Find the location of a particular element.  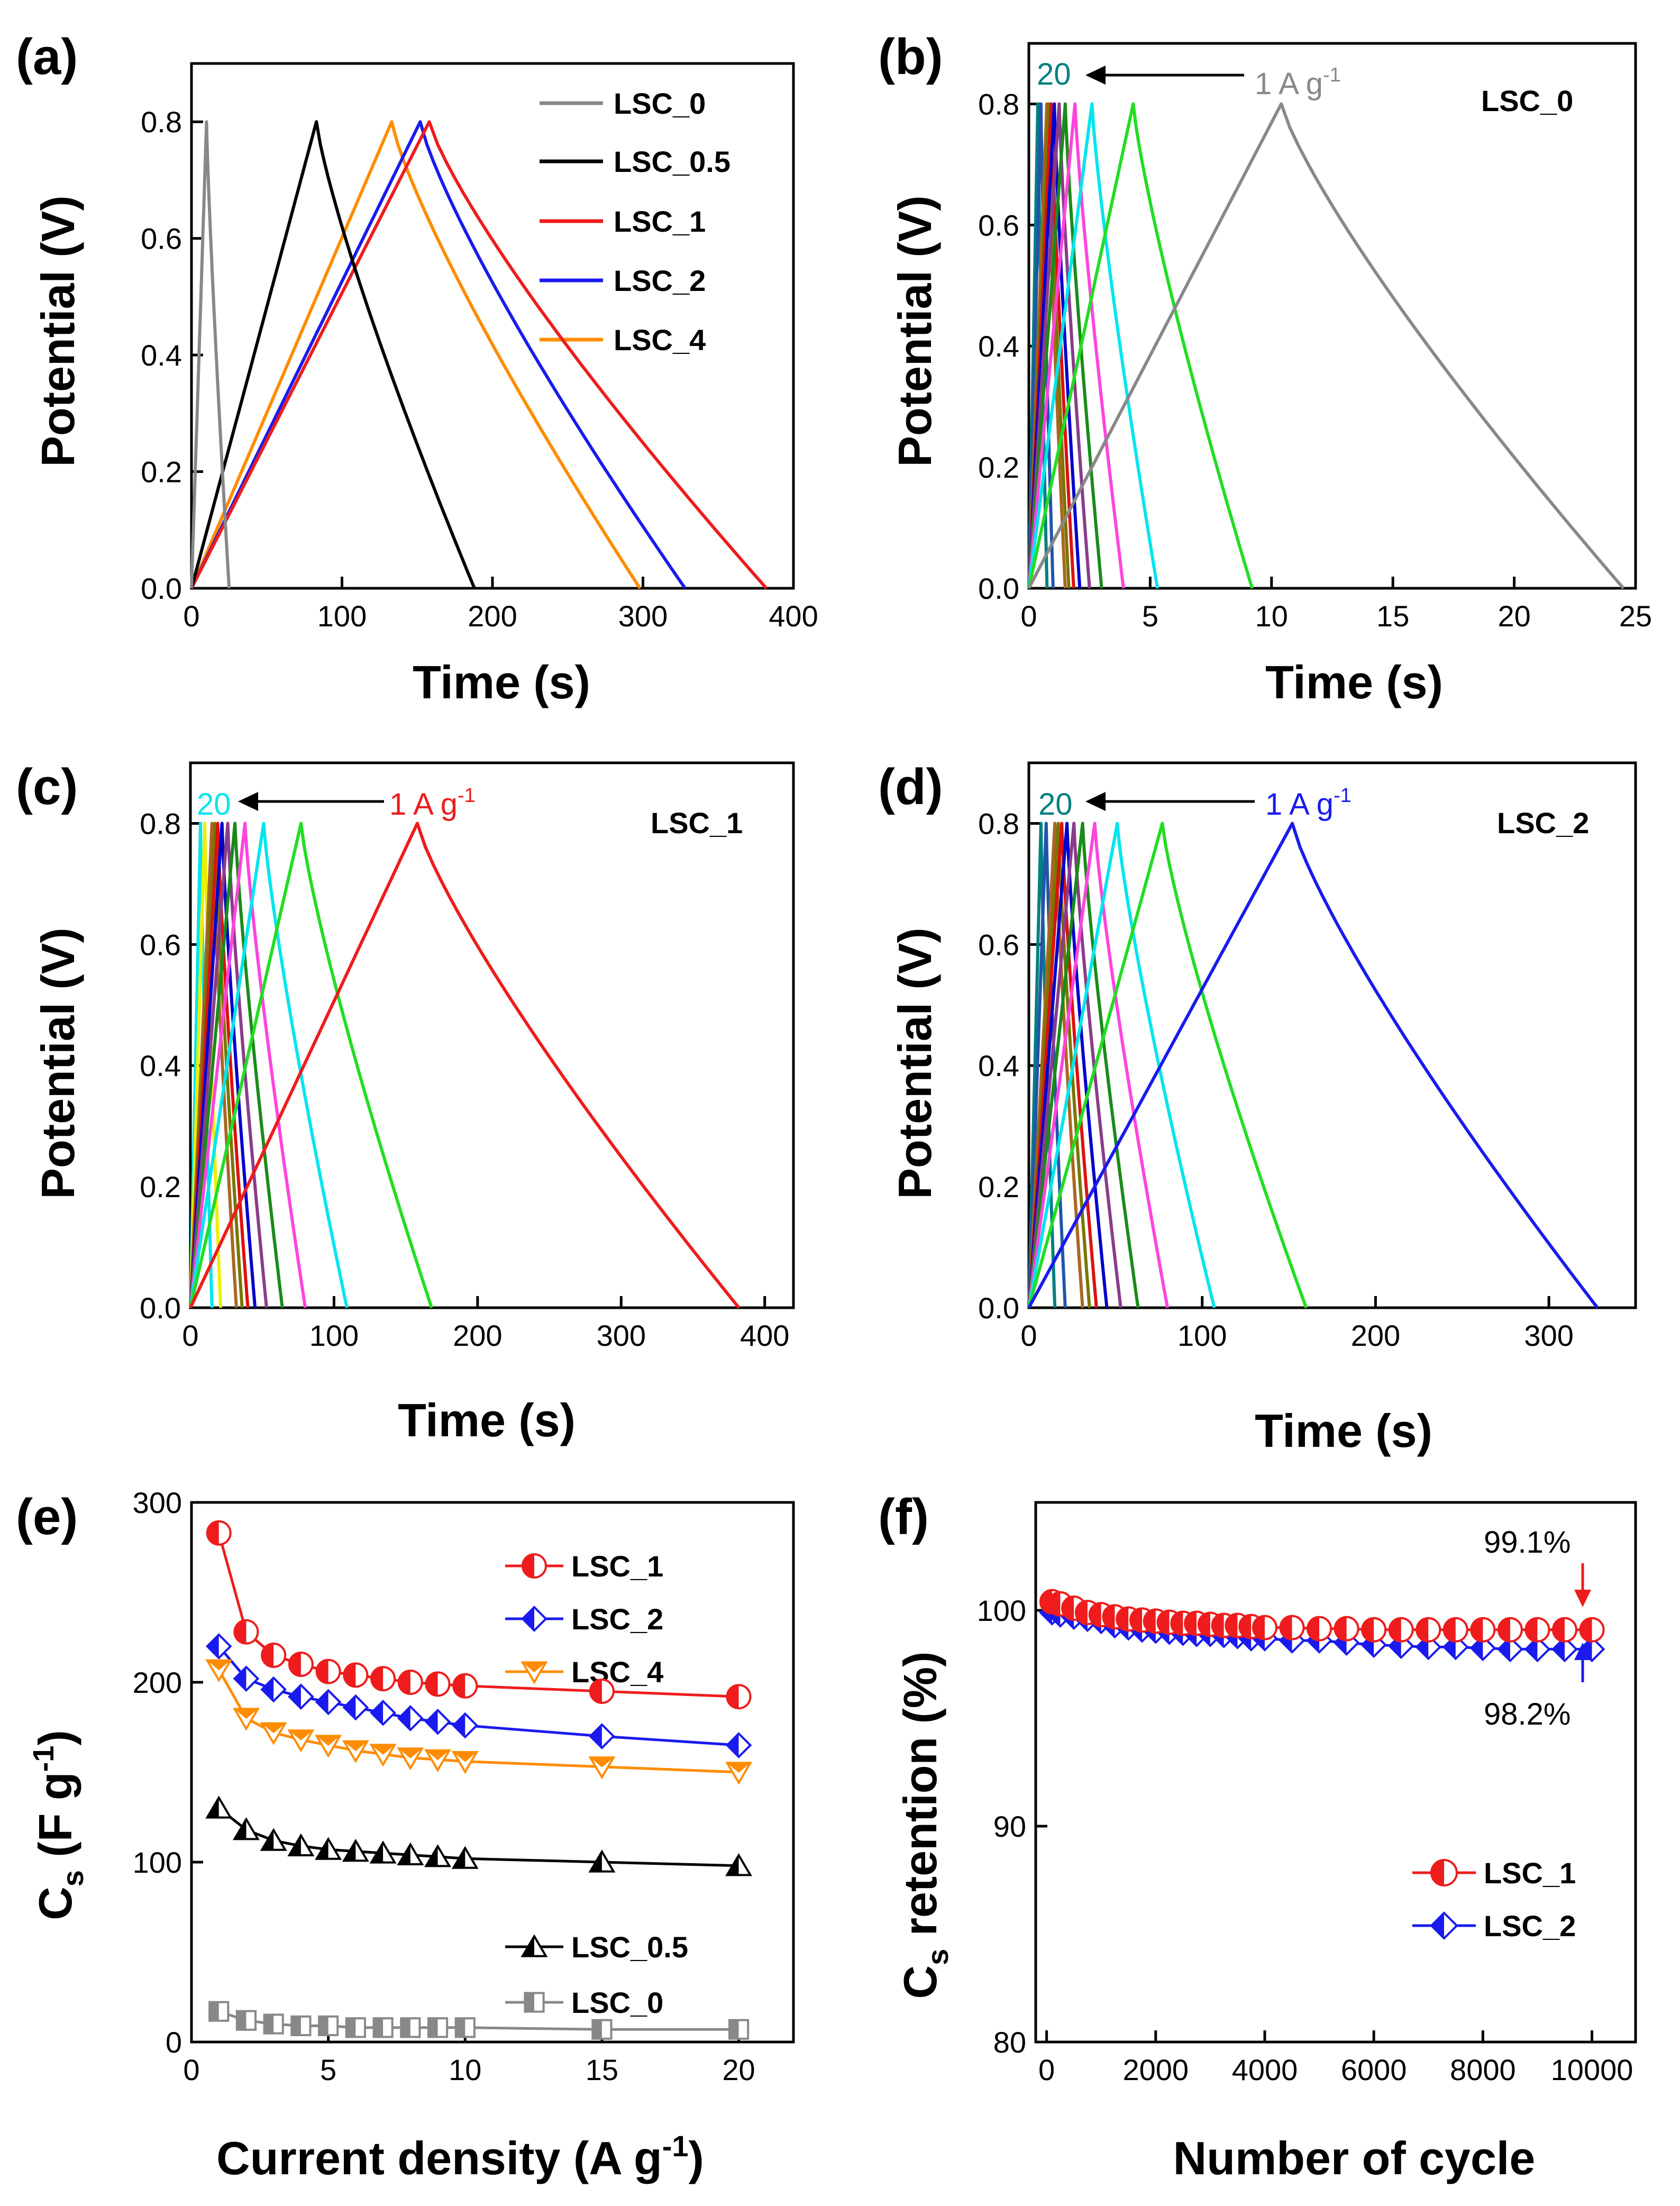

panel-a-label: (a) is located at coordinates (47, 57).